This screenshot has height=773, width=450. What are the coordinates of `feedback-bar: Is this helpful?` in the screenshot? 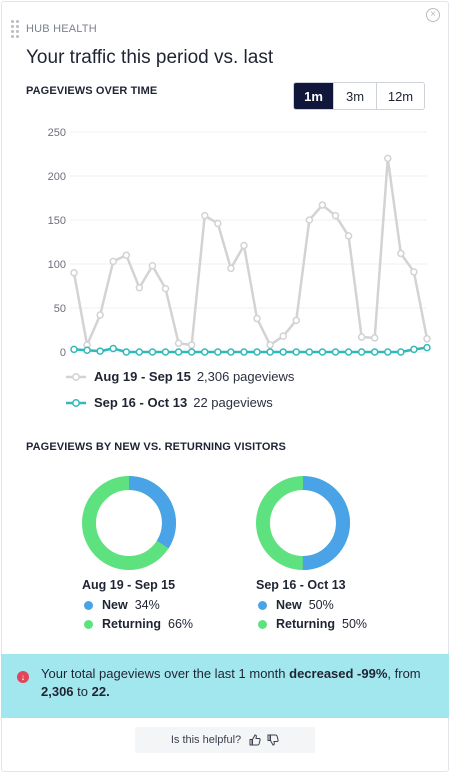 It's located at (225, 740).